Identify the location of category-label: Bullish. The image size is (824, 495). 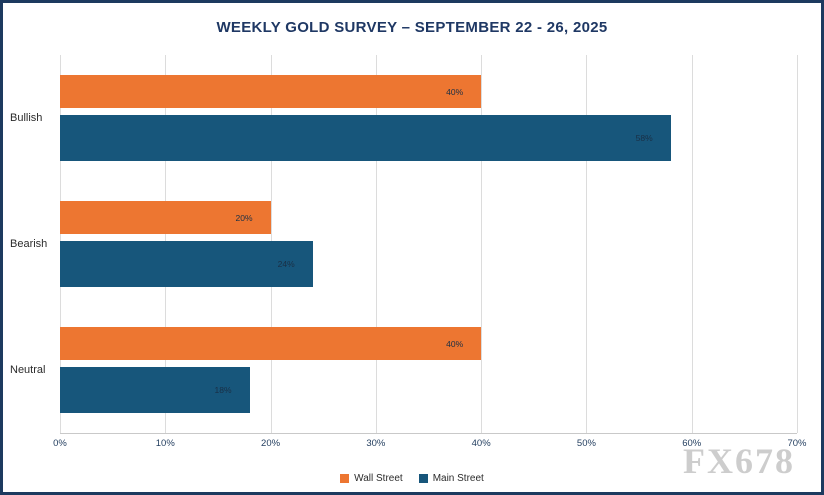
(26, 118).